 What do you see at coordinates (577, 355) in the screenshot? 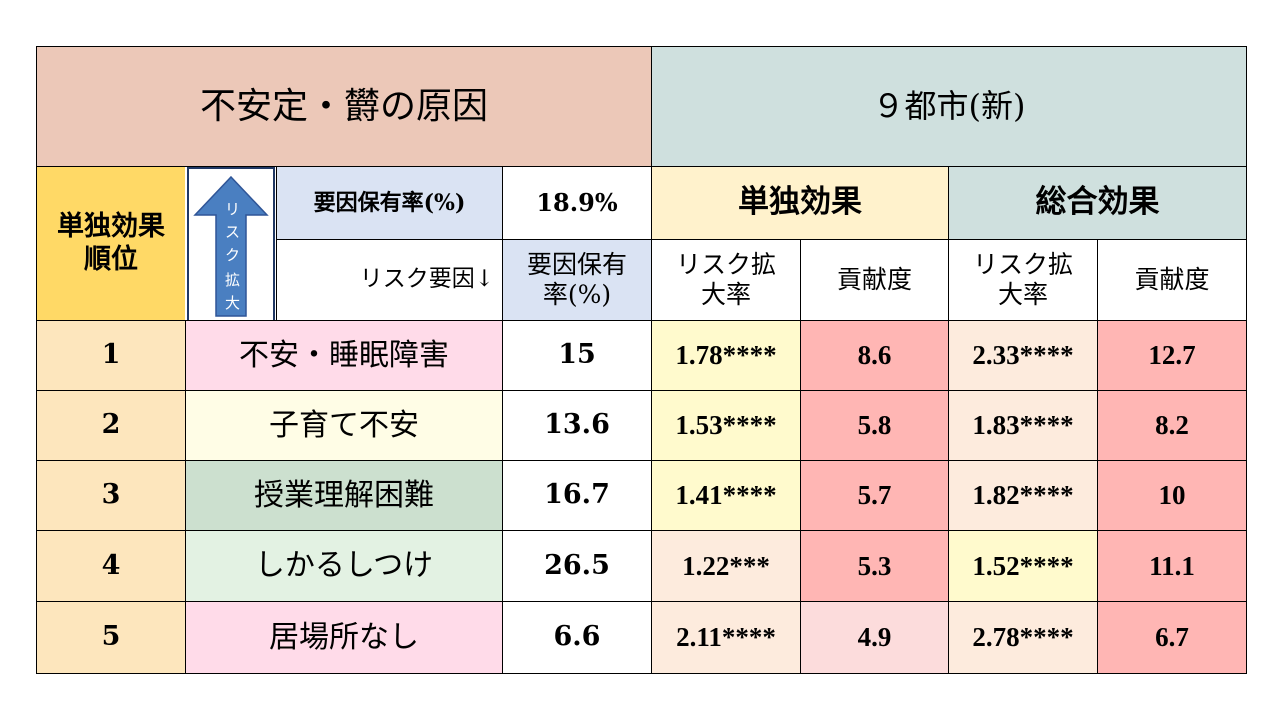
I see `rate-cell: 15` at bounding box center [577, 355].